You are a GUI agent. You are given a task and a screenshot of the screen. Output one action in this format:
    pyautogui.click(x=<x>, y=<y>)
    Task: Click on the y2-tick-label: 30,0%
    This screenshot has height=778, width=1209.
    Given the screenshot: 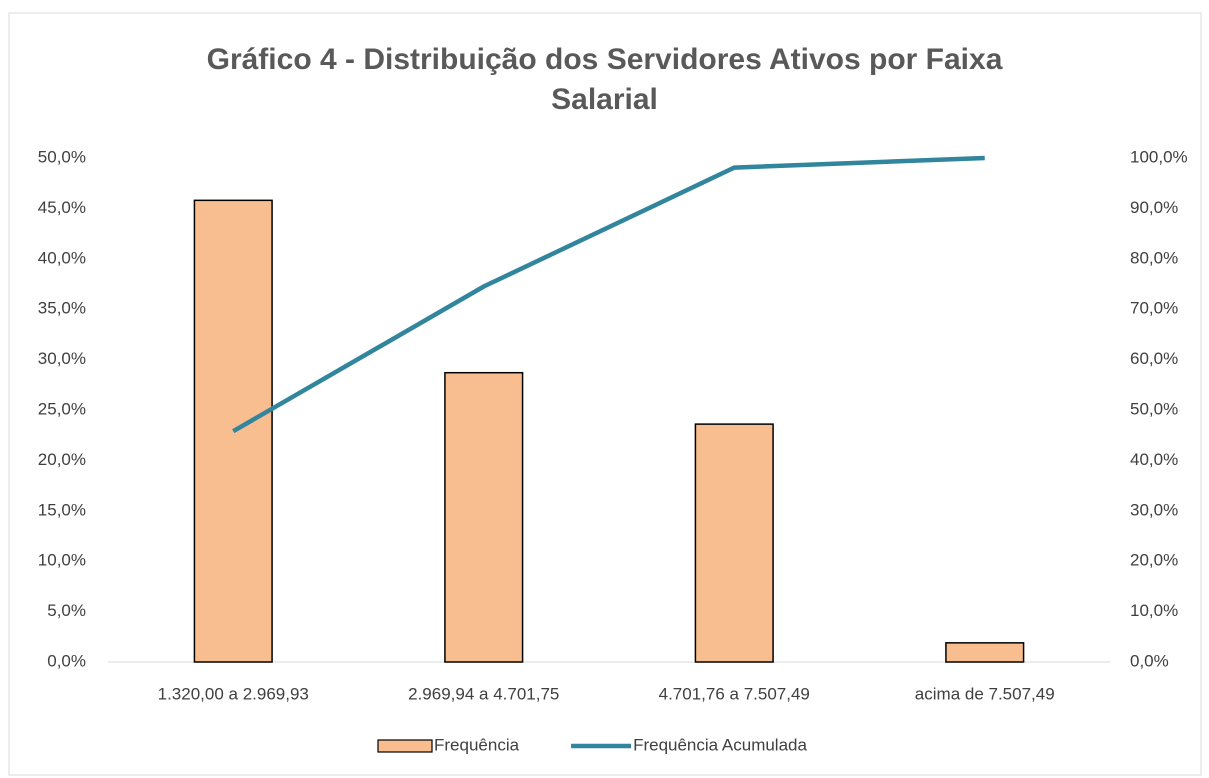 What is the action you would take?
    pyautogui.click(x=1154, y=509)
    